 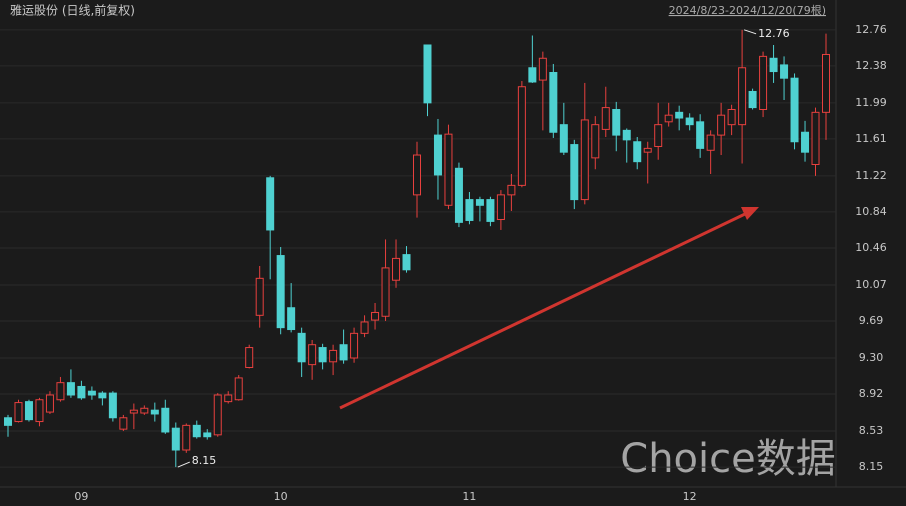 I want to click on y-tick-label: 10.84, so click(x=871, y=211).